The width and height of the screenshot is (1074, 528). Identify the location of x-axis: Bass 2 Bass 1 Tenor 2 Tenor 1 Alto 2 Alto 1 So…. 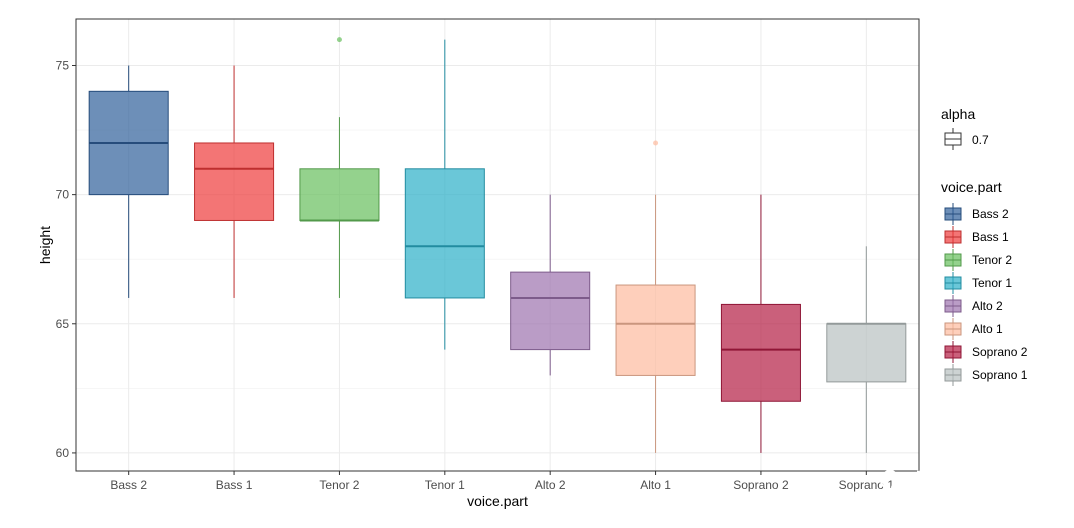
(502, 481).